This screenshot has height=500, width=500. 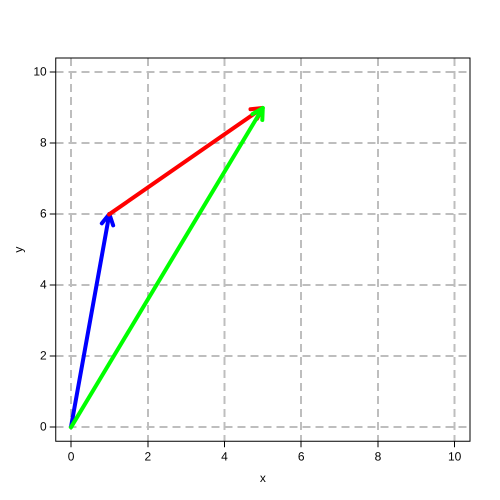 What do you see at coordinates (224, 457) in the screenshot?
I see `x-tick-label: 4` at bounding box center [224, 457].